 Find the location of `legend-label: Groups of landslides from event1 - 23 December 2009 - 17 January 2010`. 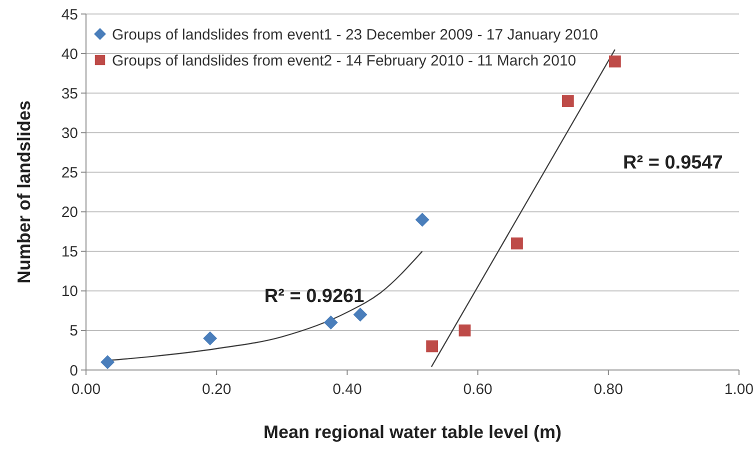

legend-label: Groups of landslides from event1 - 23 December 2009 - 17 January 2010 is located at coordinates (355, 35).